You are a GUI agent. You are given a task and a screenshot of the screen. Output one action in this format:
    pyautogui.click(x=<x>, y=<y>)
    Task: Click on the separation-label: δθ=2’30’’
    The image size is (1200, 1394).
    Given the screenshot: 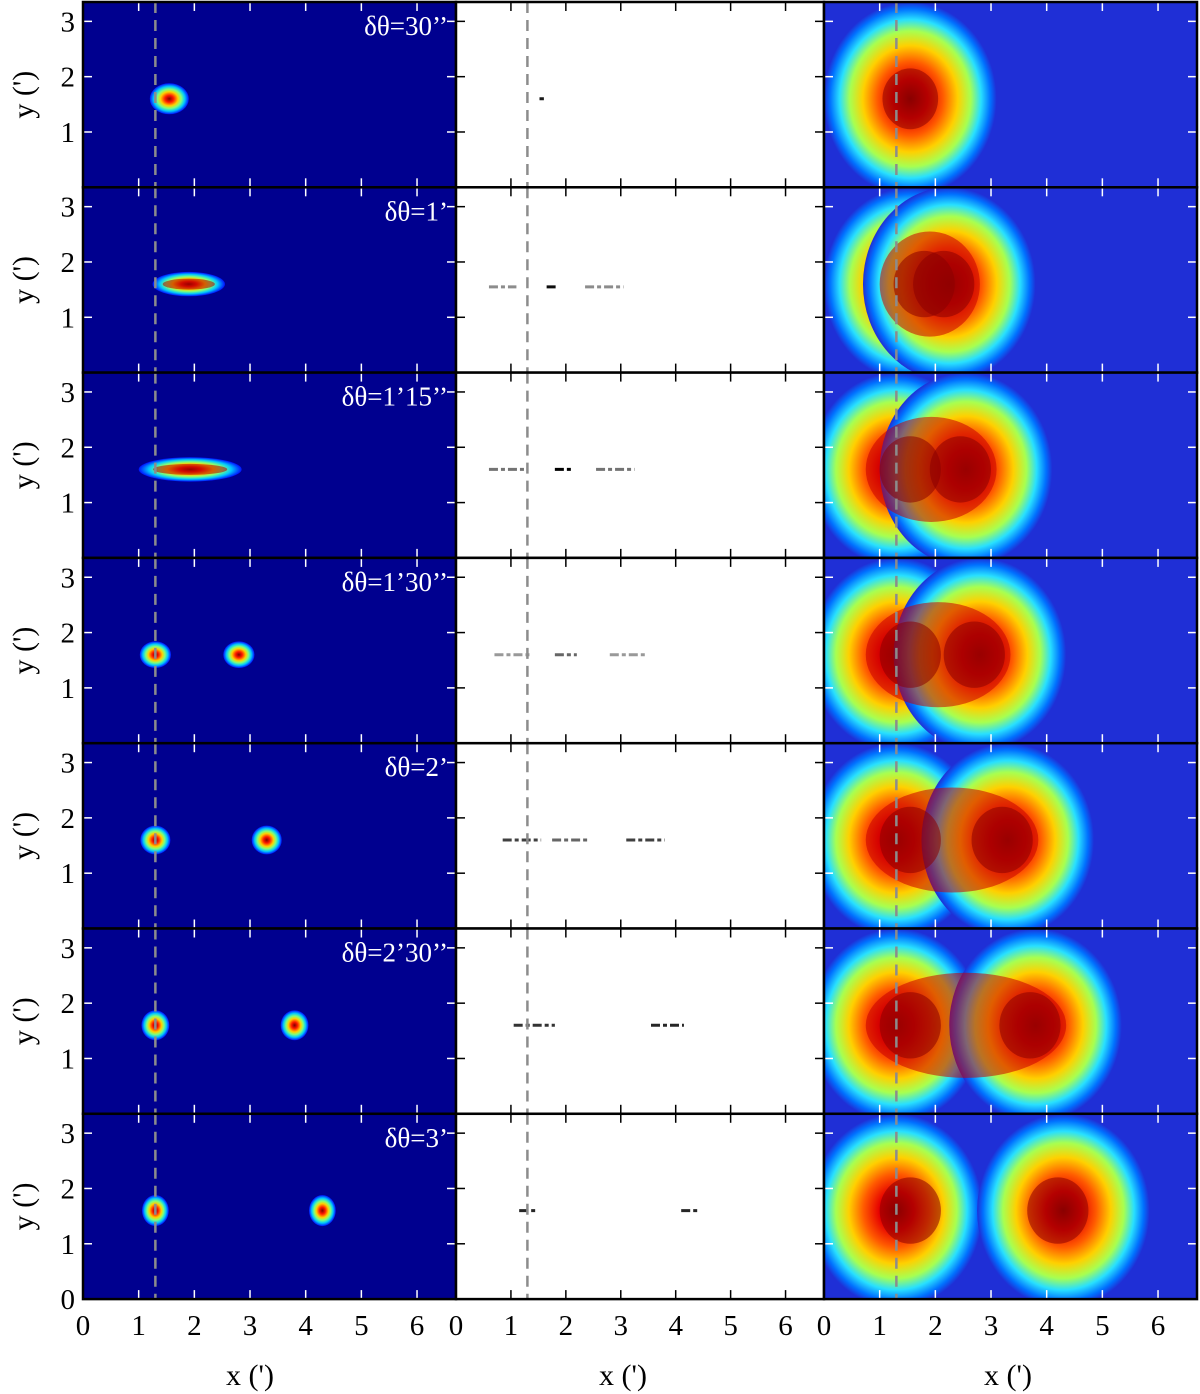 What is the action you would take?
    pyautogui.click(x=395, y=953)
    